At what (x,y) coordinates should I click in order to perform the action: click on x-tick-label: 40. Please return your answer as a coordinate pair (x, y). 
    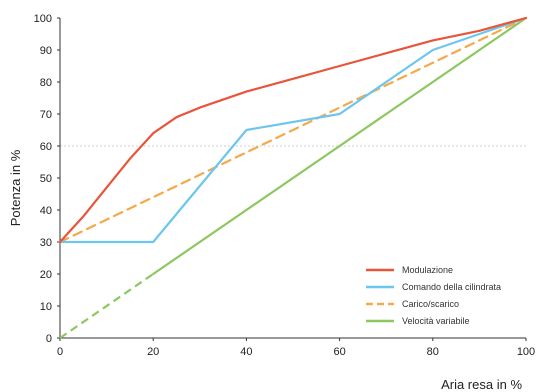
    Looking at the image, I should click on (246, 352).